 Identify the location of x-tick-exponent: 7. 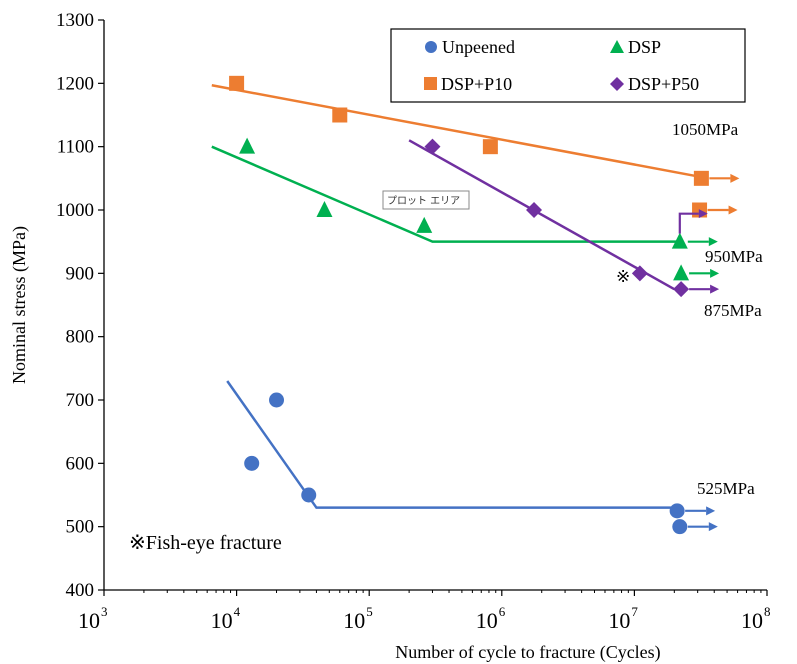
(634, 611).